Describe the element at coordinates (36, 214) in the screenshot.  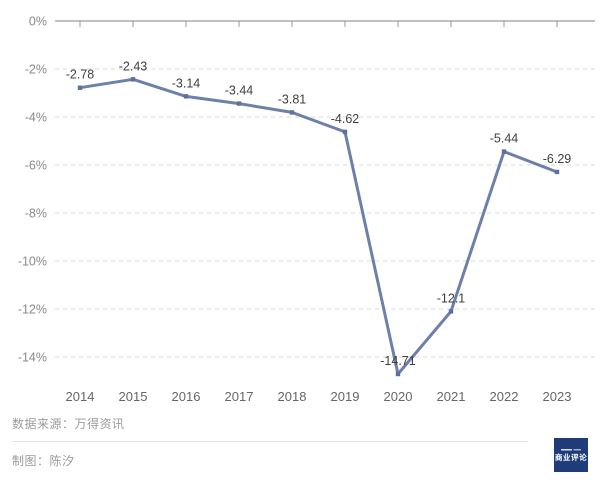
I see `y-tick-label: -8%` at that location.